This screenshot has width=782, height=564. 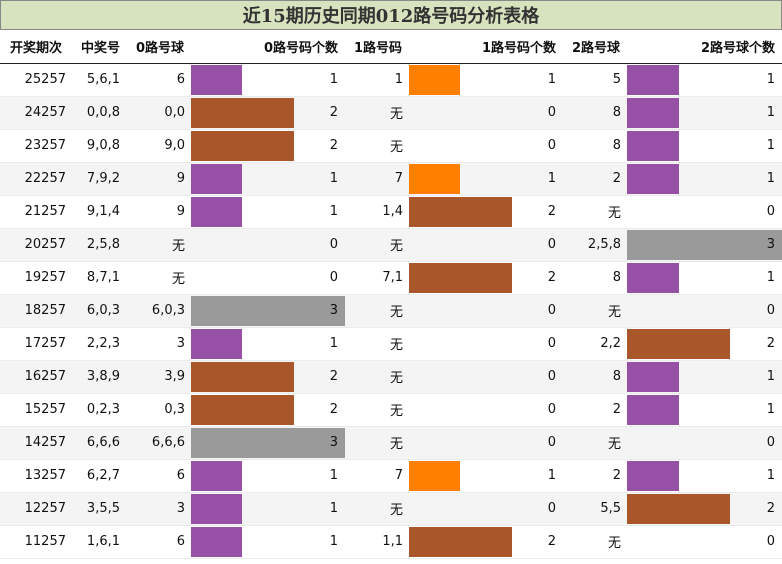 I want to click on table-row: 15257 0,2,3 0,3 2 无 0 2 1, so click(x=391, y=410).